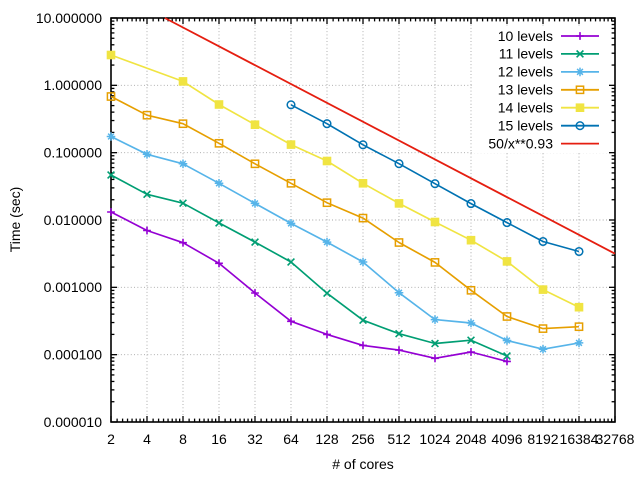 The width and height of the screenshot is (640, 485). What do you see at coordinates (525, 90) in the screenshot?
I see `svg-text: 13 levels` at bounding box center [525, 90].